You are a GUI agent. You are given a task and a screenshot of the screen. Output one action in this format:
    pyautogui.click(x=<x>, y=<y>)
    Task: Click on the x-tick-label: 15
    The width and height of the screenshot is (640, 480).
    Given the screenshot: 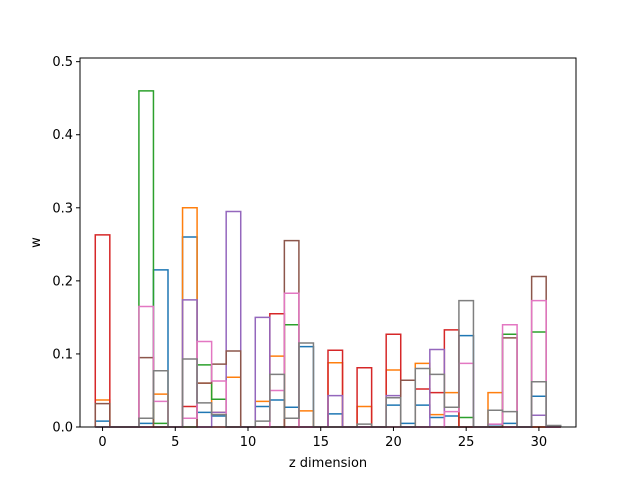 What is the action you would take?
    pyautogui.click(x=320, y=442)
    